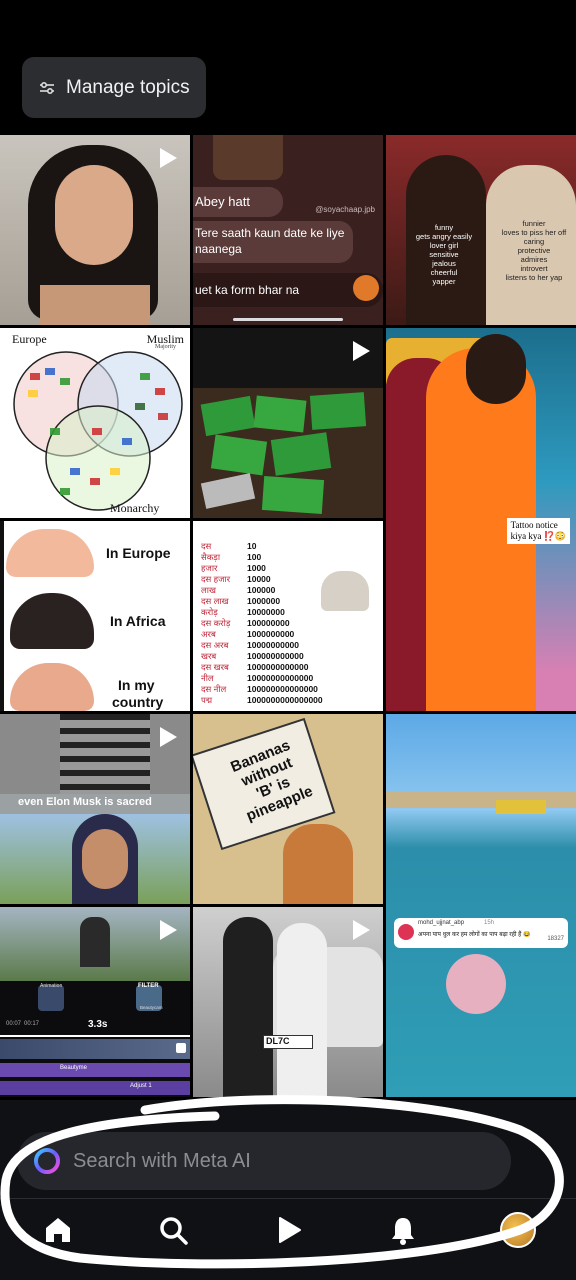  What do you see at coordinates (136, 685) in the screenshot?
I see `label-in-my: In my` at bounding box center [136, 685].